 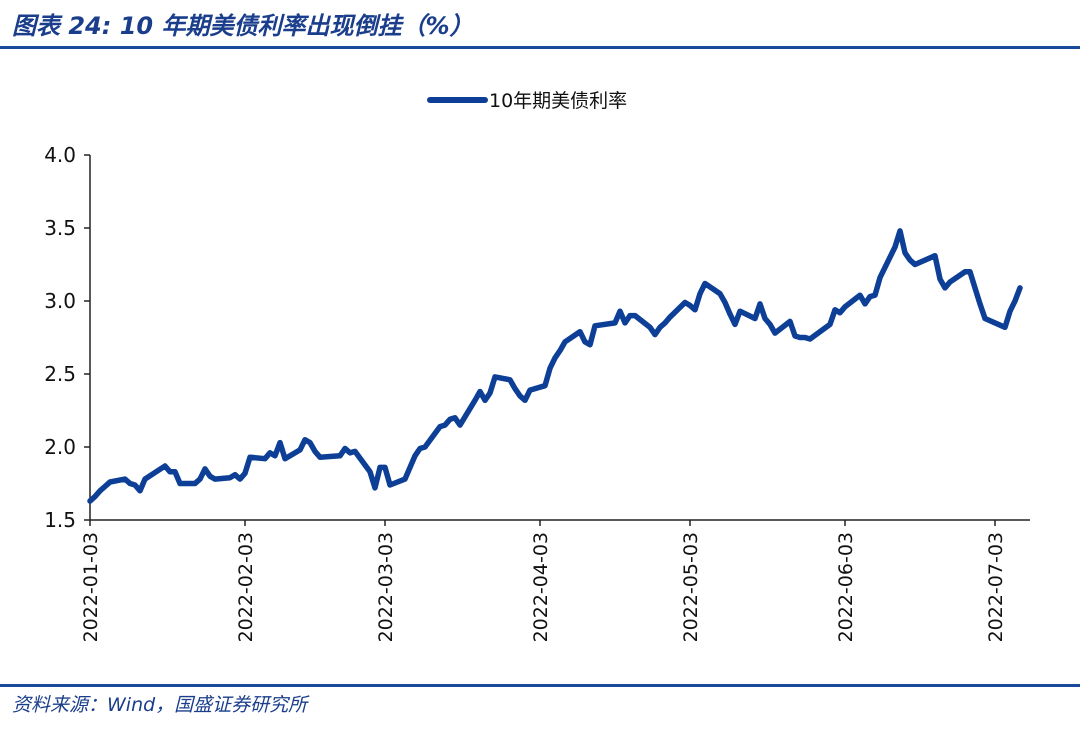 What do you see at coordinates (996, 587) in the screenshot?
I see `x-tick-label: 2022-07-03` at bounding box center [996, 587].